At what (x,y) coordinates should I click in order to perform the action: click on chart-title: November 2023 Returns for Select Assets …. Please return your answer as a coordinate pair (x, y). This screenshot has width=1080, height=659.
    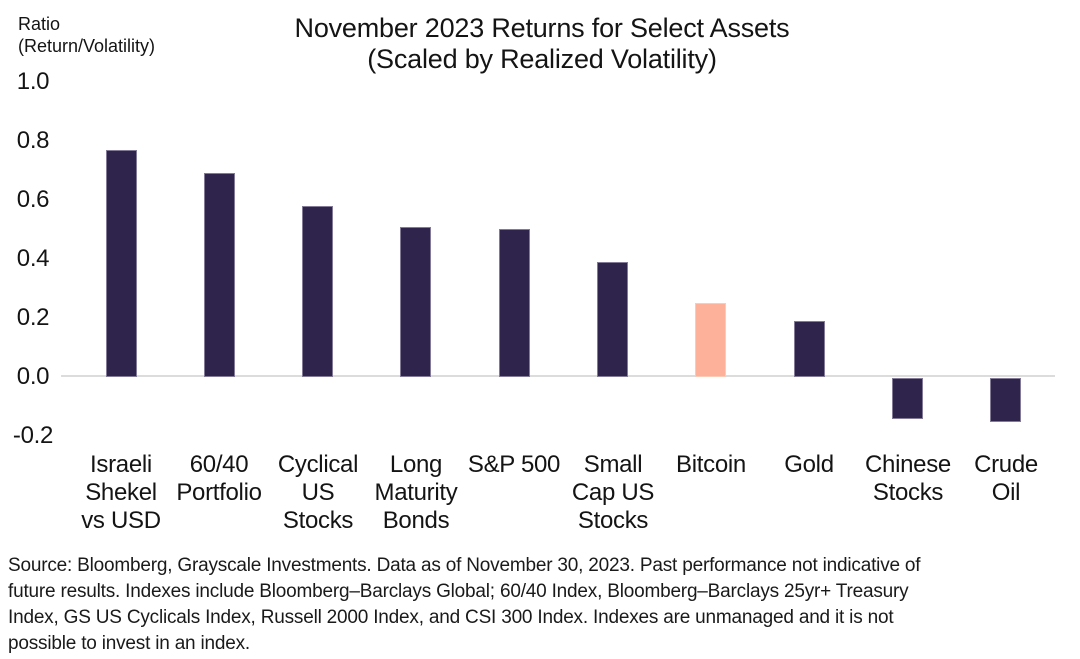
    Looking at the image, I should click on (542, 44).